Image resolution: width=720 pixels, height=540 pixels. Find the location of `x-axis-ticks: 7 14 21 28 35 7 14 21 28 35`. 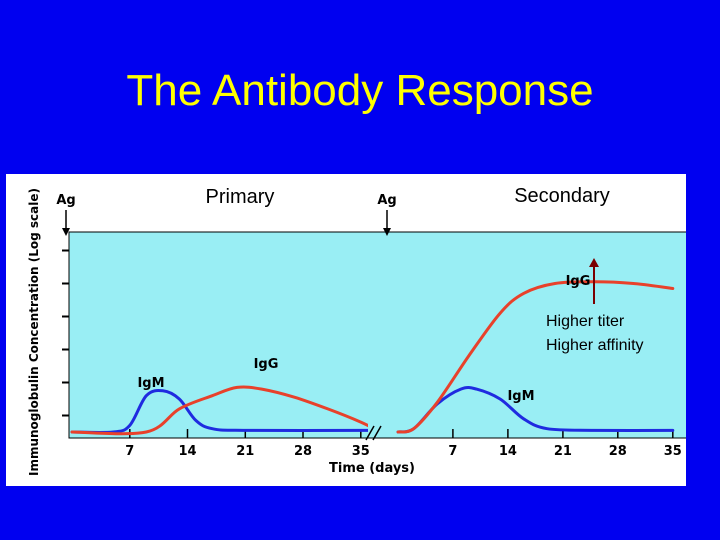

x-axis-ticks: 7 14 21 28 35 7 14 21 28 35 is located at coordinates (403, 444).